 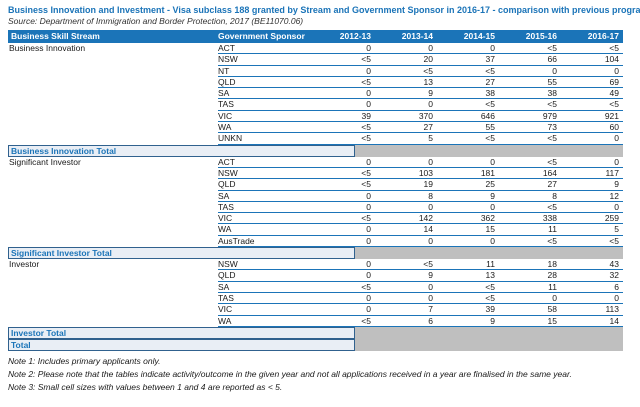 I want to click on value-cell: 27, so click(x=490, y=81).